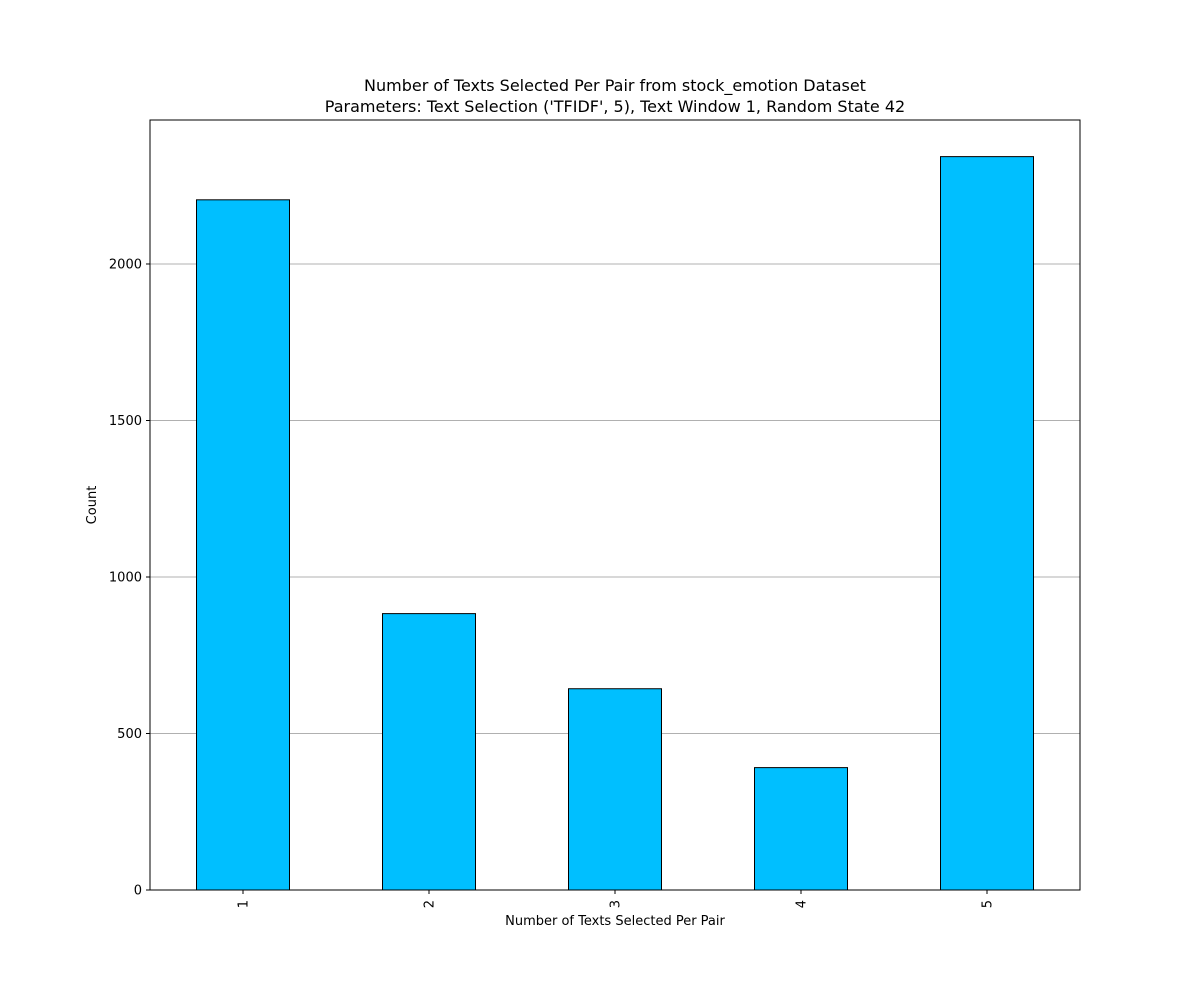  I want to click on x-tick-label: 4, so click(802, 904).